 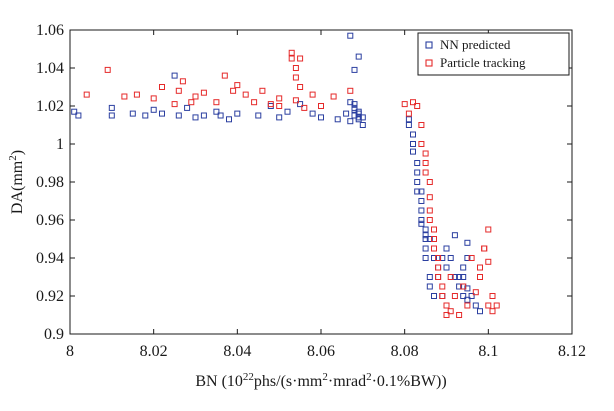 I want to click on legend-box, so click(x=493, y=54).